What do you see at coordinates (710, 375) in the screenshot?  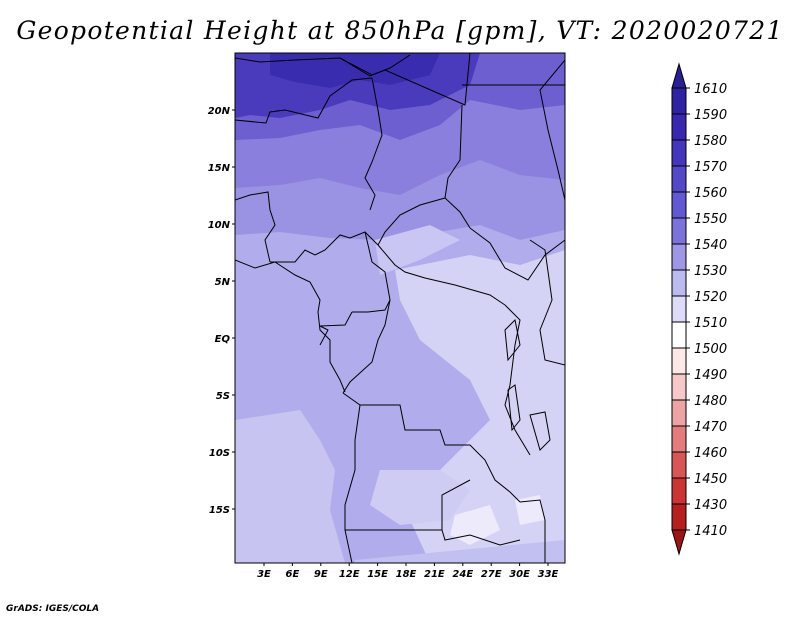 I see `colorbar-label: 1490` at bounding box center [710, 375].